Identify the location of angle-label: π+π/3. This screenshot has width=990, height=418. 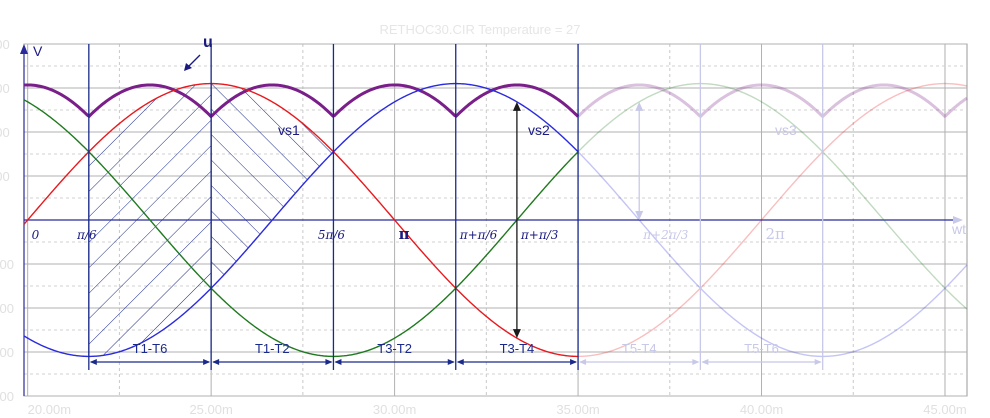
(539, 235).